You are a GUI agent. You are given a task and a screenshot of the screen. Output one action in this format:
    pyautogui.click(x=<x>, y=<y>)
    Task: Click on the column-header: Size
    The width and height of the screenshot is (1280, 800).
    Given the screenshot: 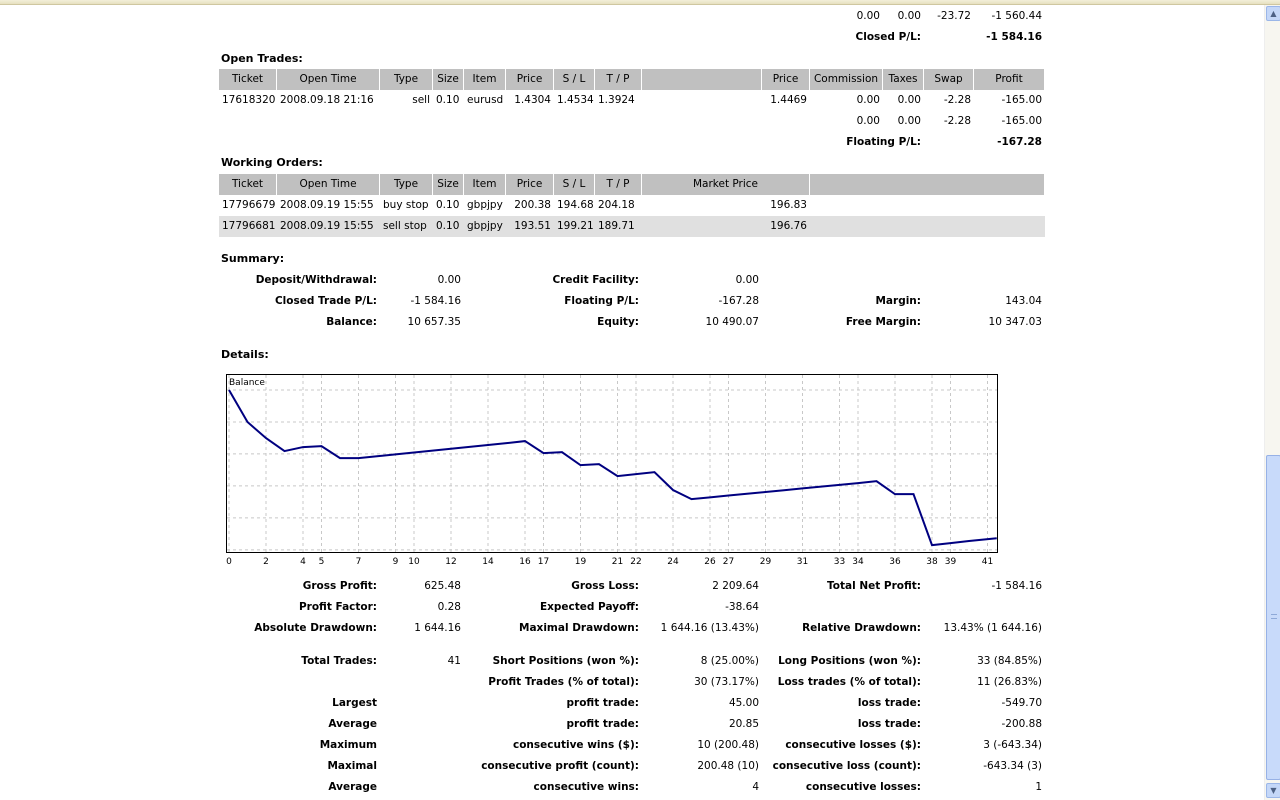 What is the action you would take?
    pyautogui.click(x=448, y=184)
    